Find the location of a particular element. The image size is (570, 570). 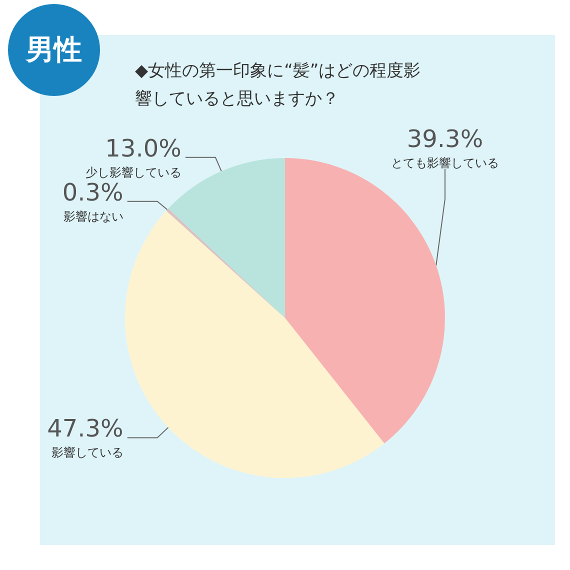

slice-label: とても影響している is located at coordinates (445, 163).